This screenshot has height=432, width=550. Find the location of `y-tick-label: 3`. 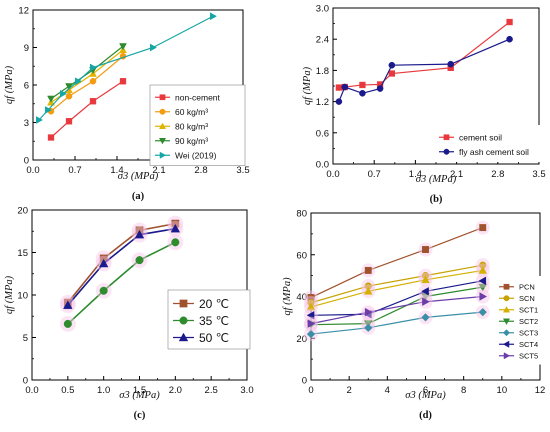

y-tick-label: 3 is located at coordinates (26, 123).